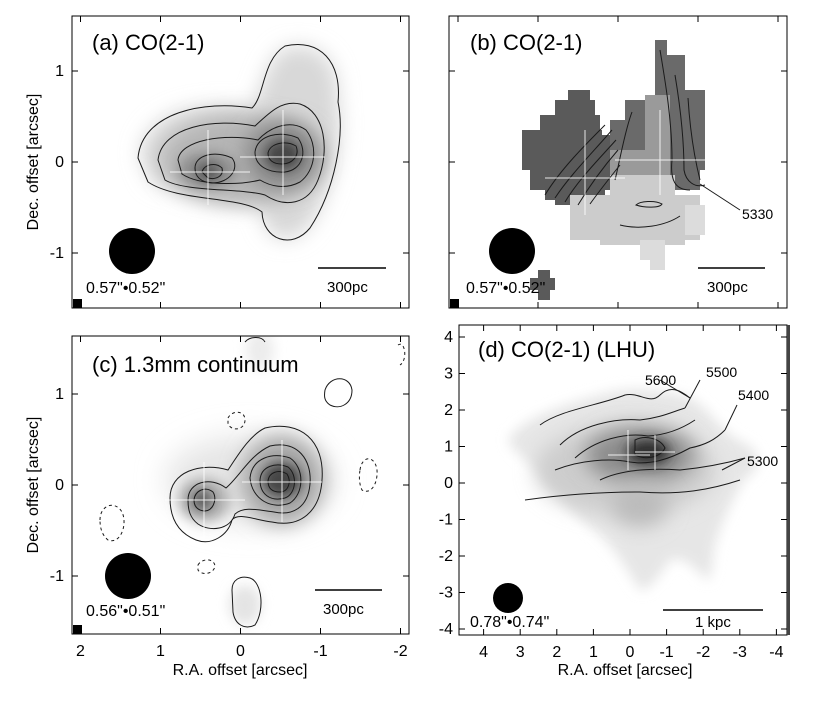 This screenshot has width=817, height=702. I want to click on x-tick-label: -3, so click(740, 652).